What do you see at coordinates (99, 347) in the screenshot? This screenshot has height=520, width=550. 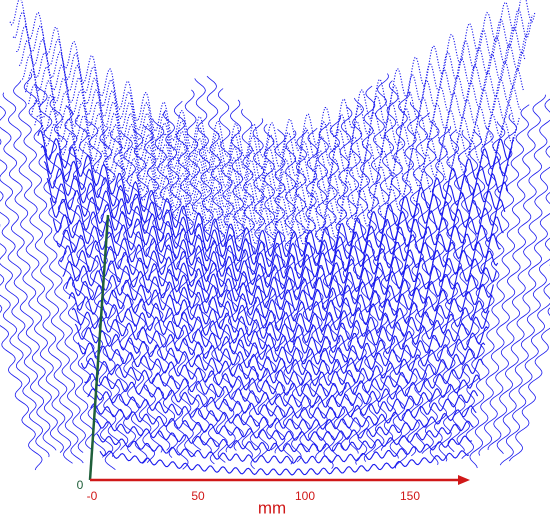 I see `y-axis` at bounding box center [99, 347].